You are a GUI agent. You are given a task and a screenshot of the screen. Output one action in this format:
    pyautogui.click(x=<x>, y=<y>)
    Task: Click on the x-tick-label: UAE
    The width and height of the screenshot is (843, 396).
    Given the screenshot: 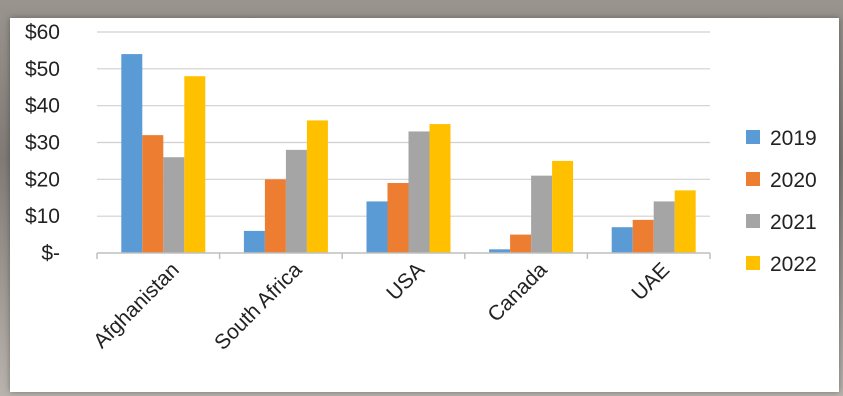 What is the action you would take?
    pyautogui.click(x=650, y=281)
    